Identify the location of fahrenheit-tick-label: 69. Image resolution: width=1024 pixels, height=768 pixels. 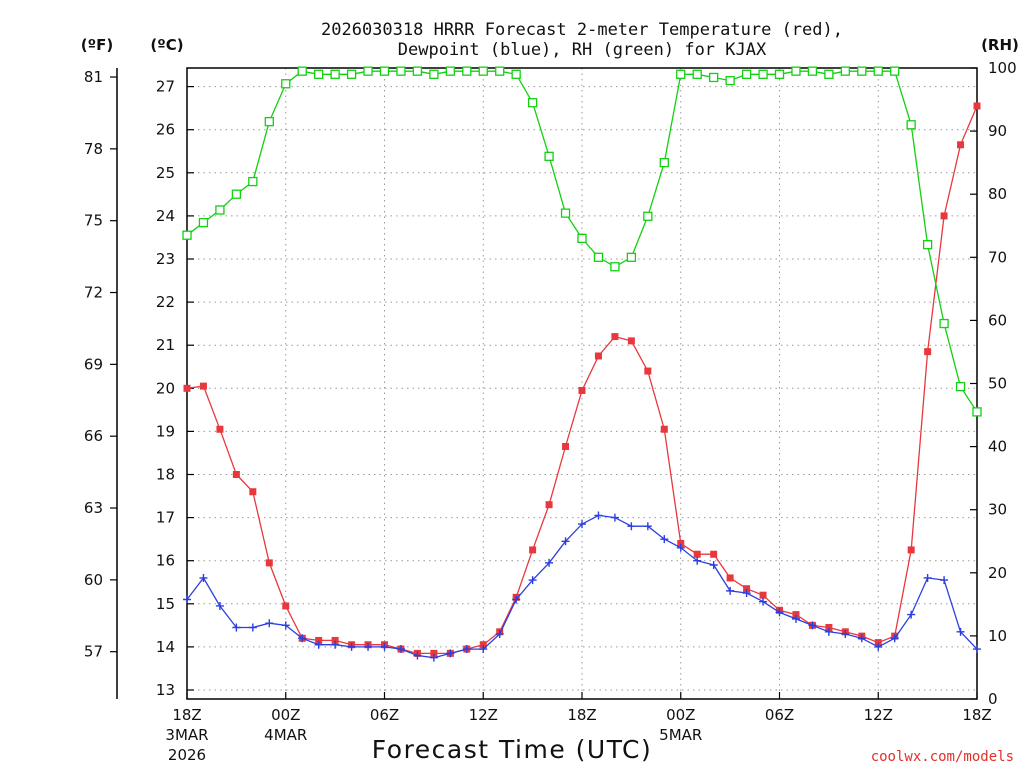
(93, 364).